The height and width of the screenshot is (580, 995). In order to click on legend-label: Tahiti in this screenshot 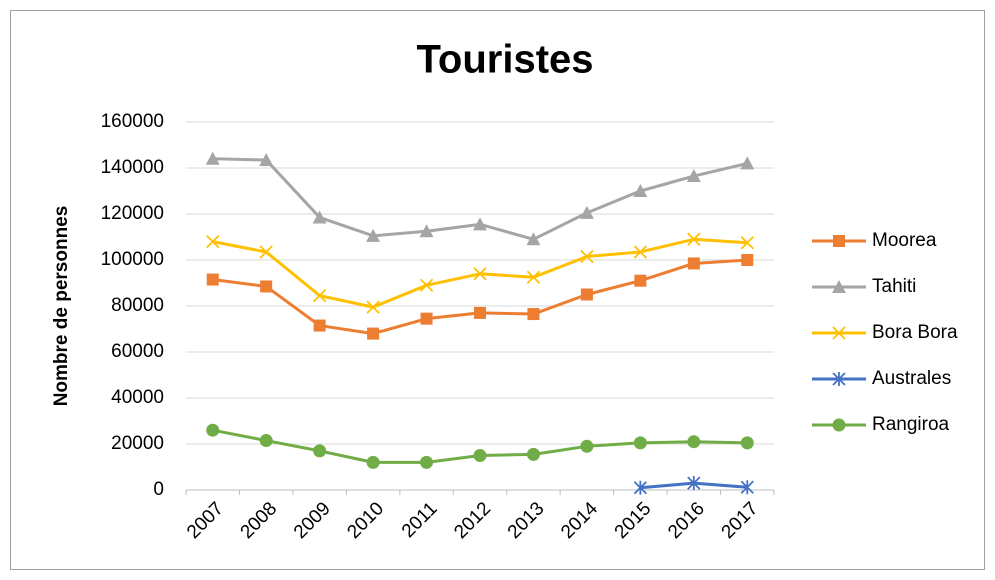, I will do `click(894, 286)`.